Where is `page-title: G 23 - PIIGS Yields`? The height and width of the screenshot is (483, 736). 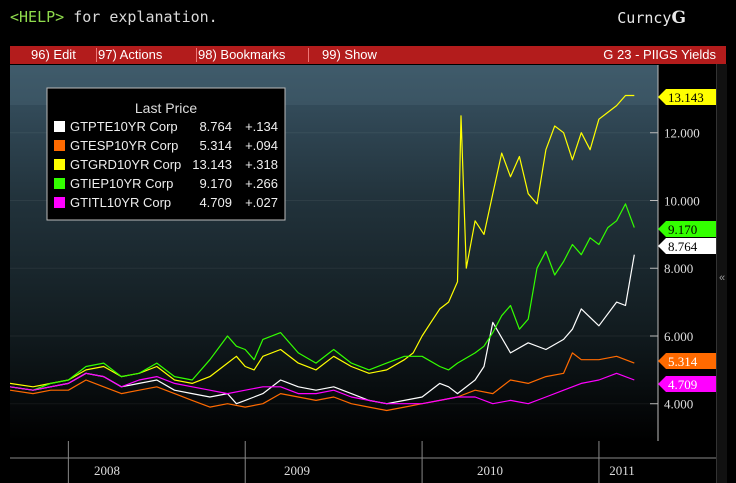
page-title: G 23 - PIIGS Yields is located at coordinates (659, 54).